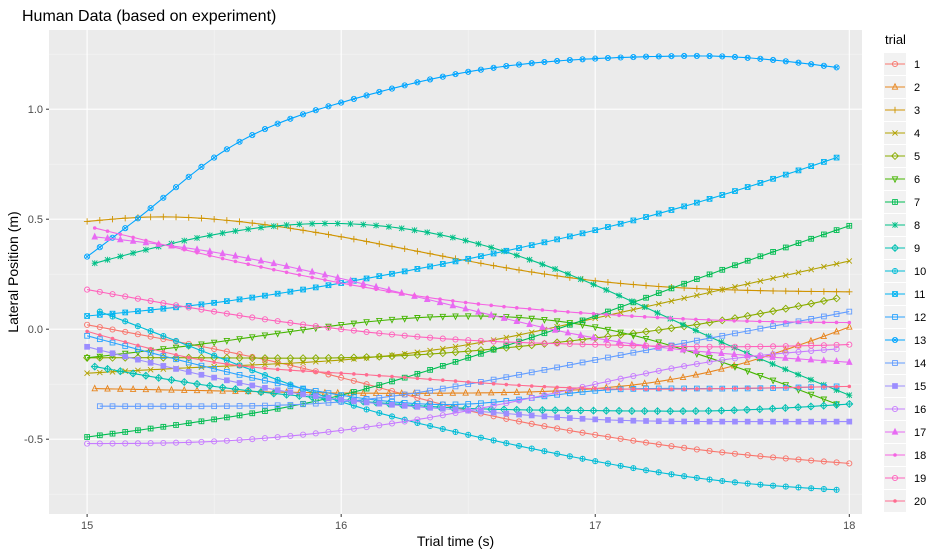  What do you see at coordinates (920, 410) in the screenshot?
I see `legend-label: 16` at bounding box center [920, 410].